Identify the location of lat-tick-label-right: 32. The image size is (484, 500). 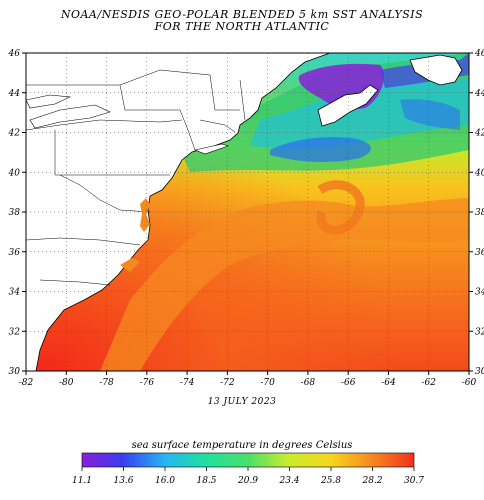
(479, 332).